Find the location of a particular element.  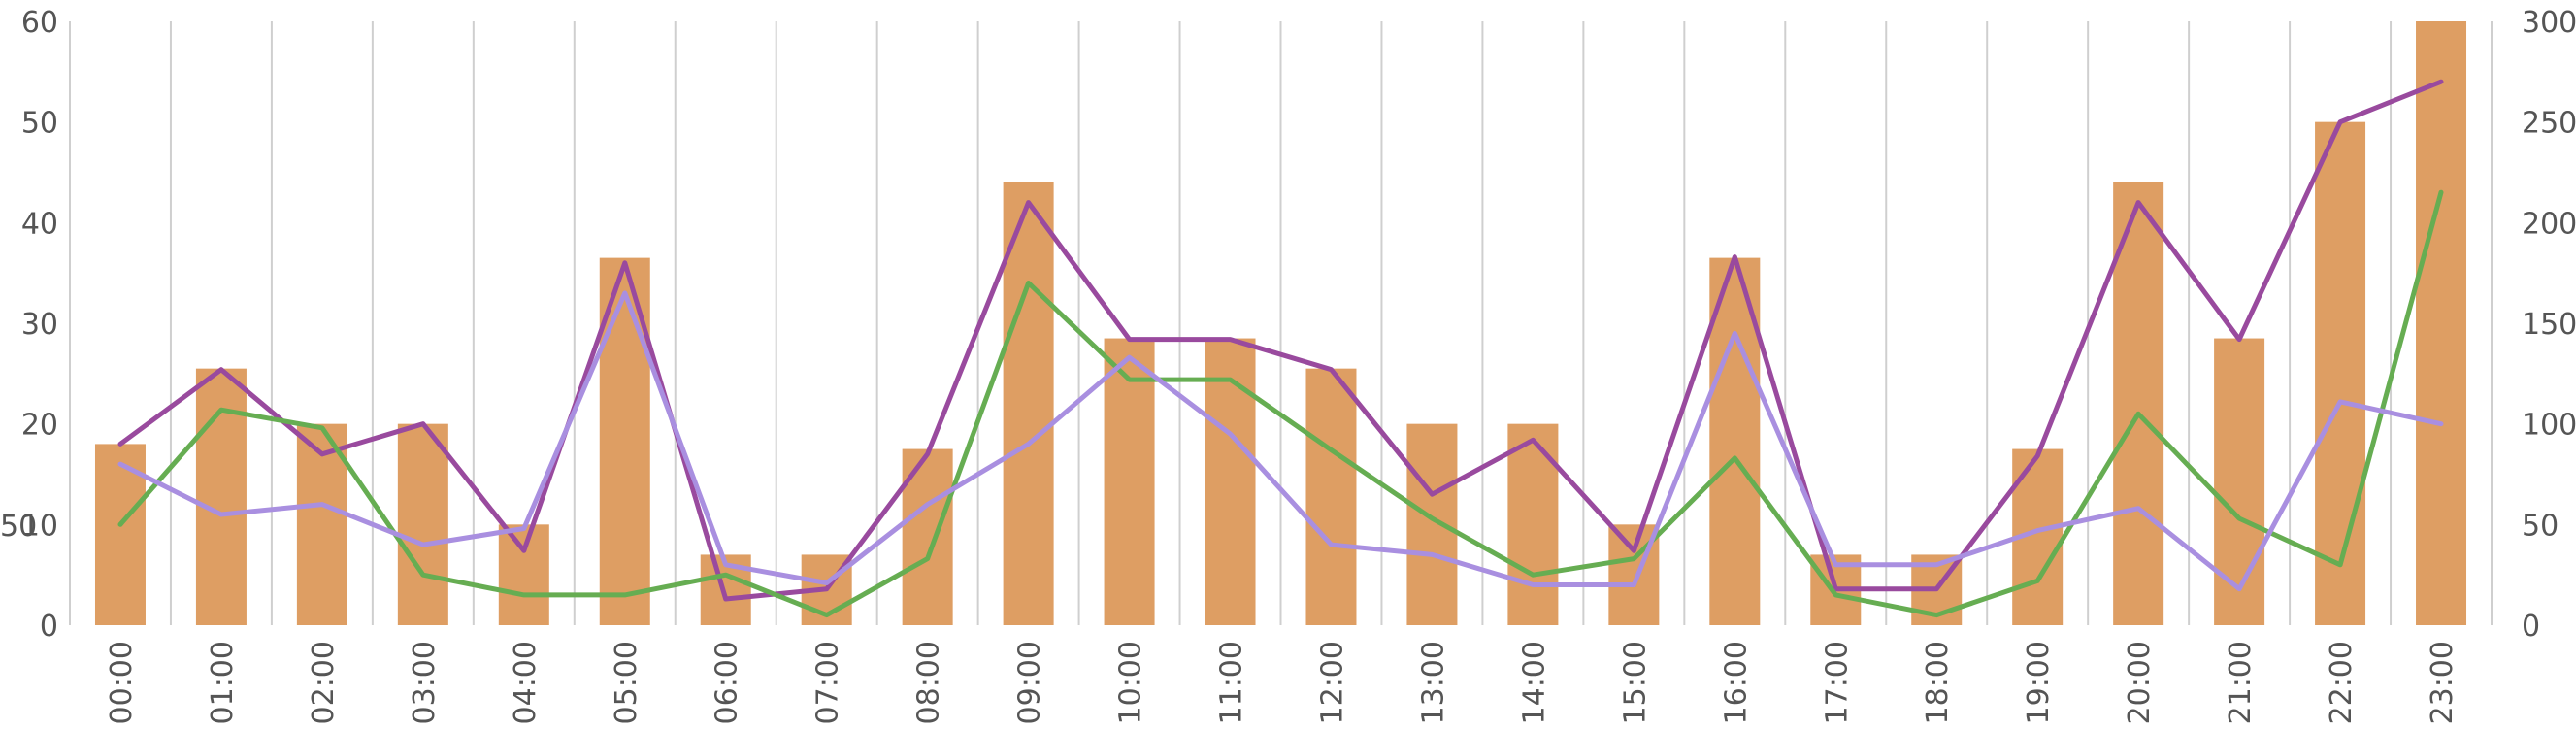

x-axis-tick-label: 06:00 is located at coordinates (727, 682).